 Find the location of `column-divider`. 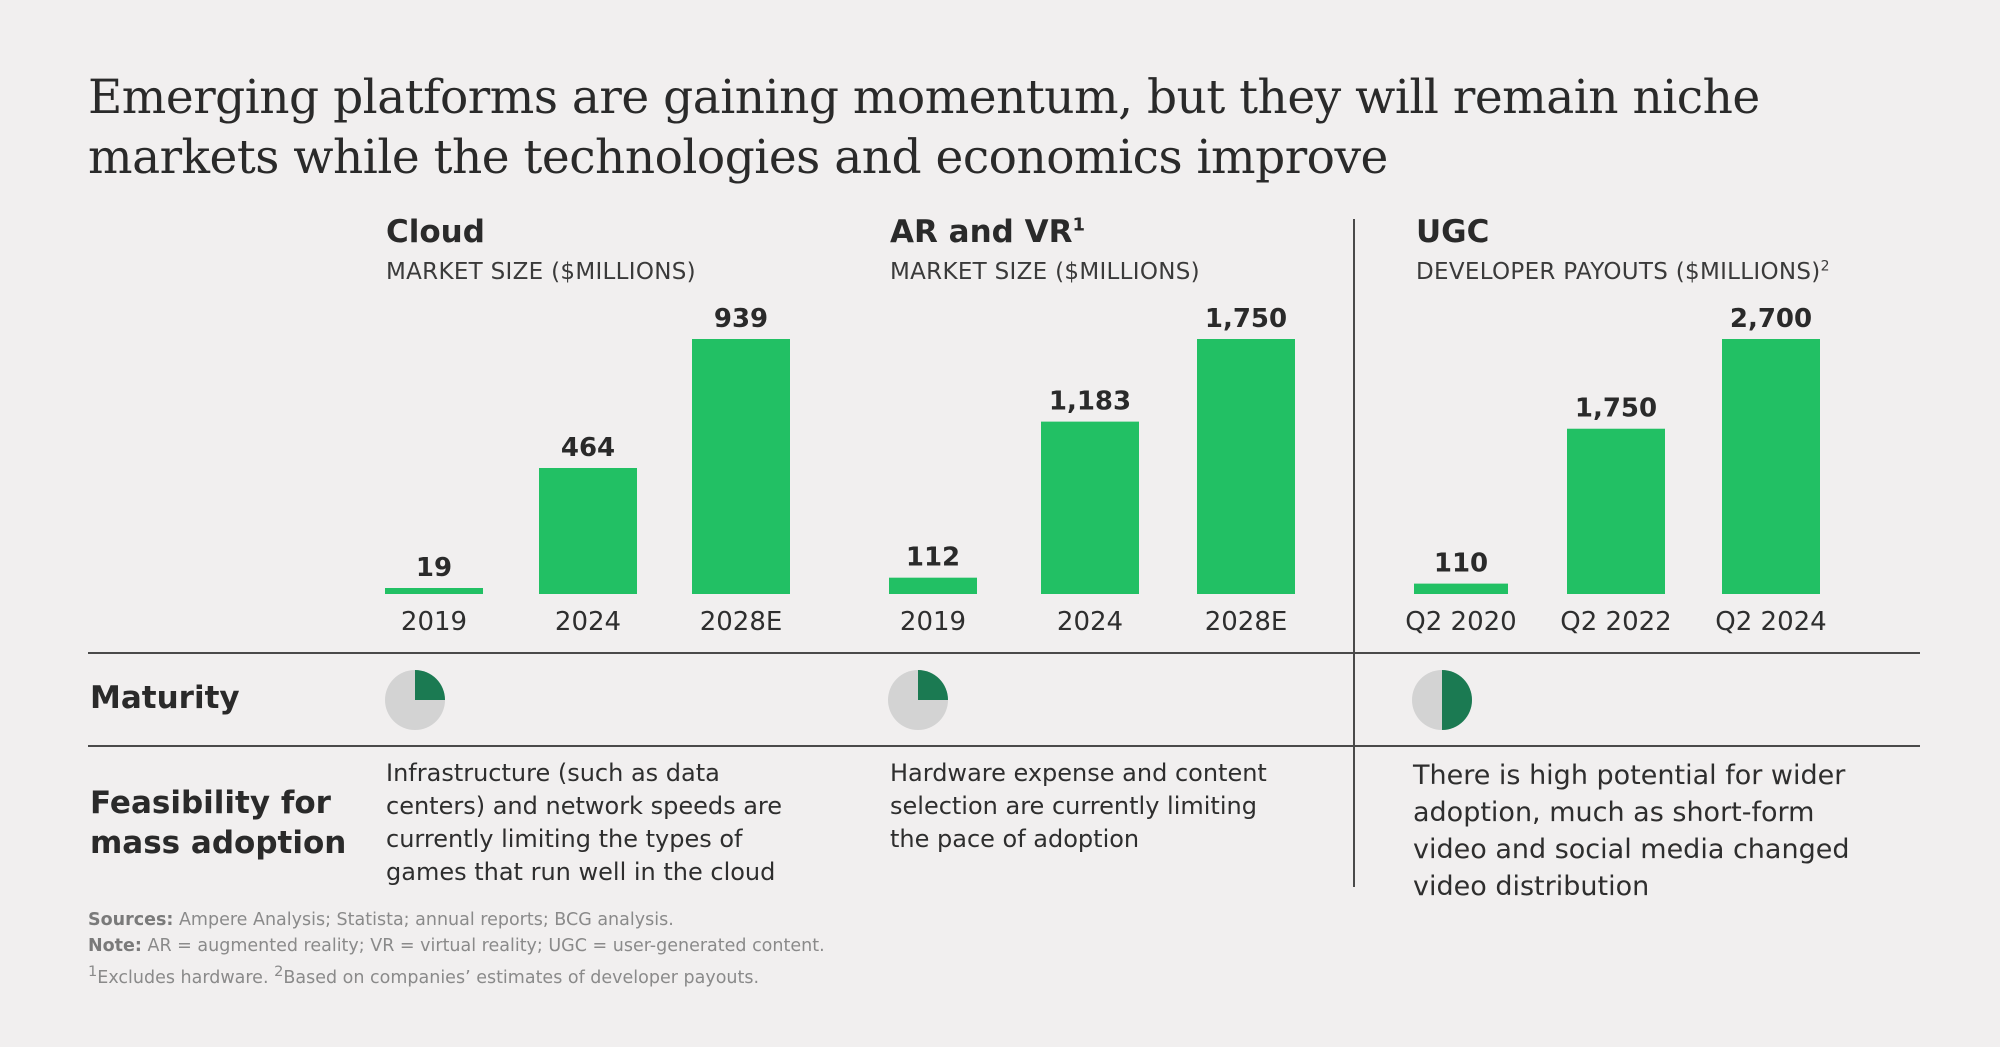

column-divider is located at coordinates (1354, 553).